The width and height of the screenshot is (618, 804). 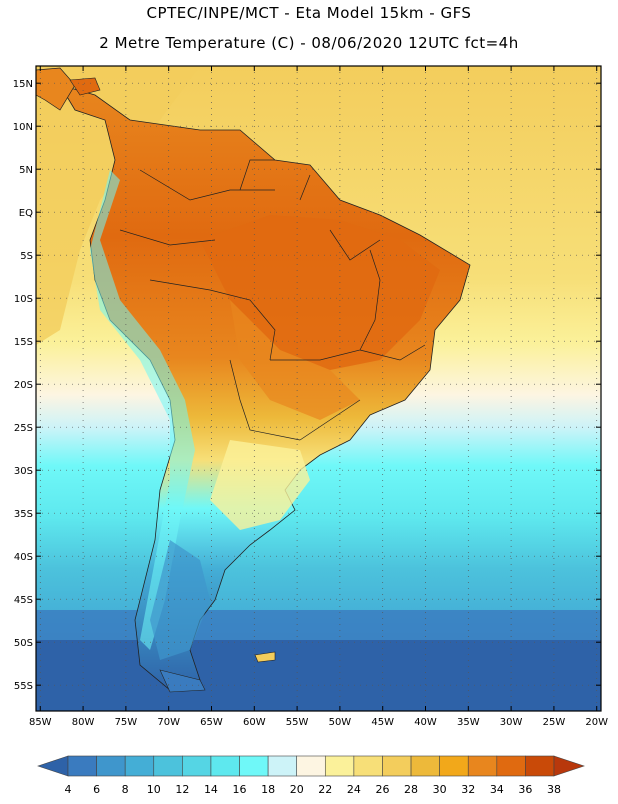 I want to click on lon-tick-label: 20W, so click(x=596, y=722).